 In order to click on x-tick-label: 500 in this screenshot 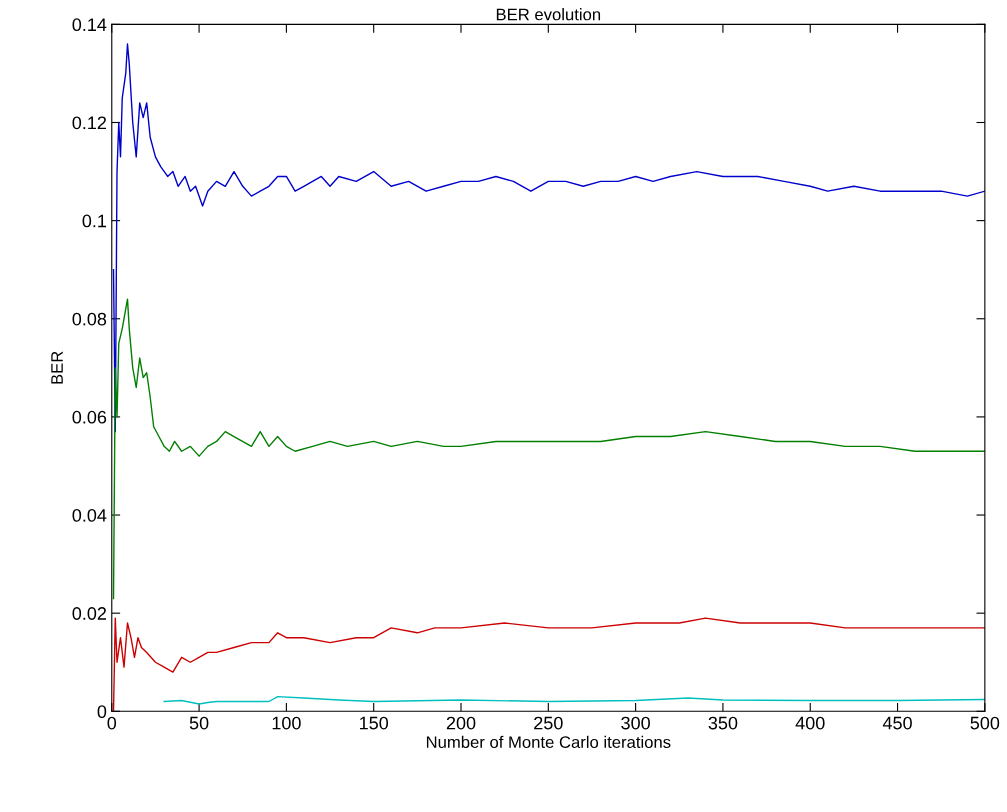, I will do `click(985, 723)`.